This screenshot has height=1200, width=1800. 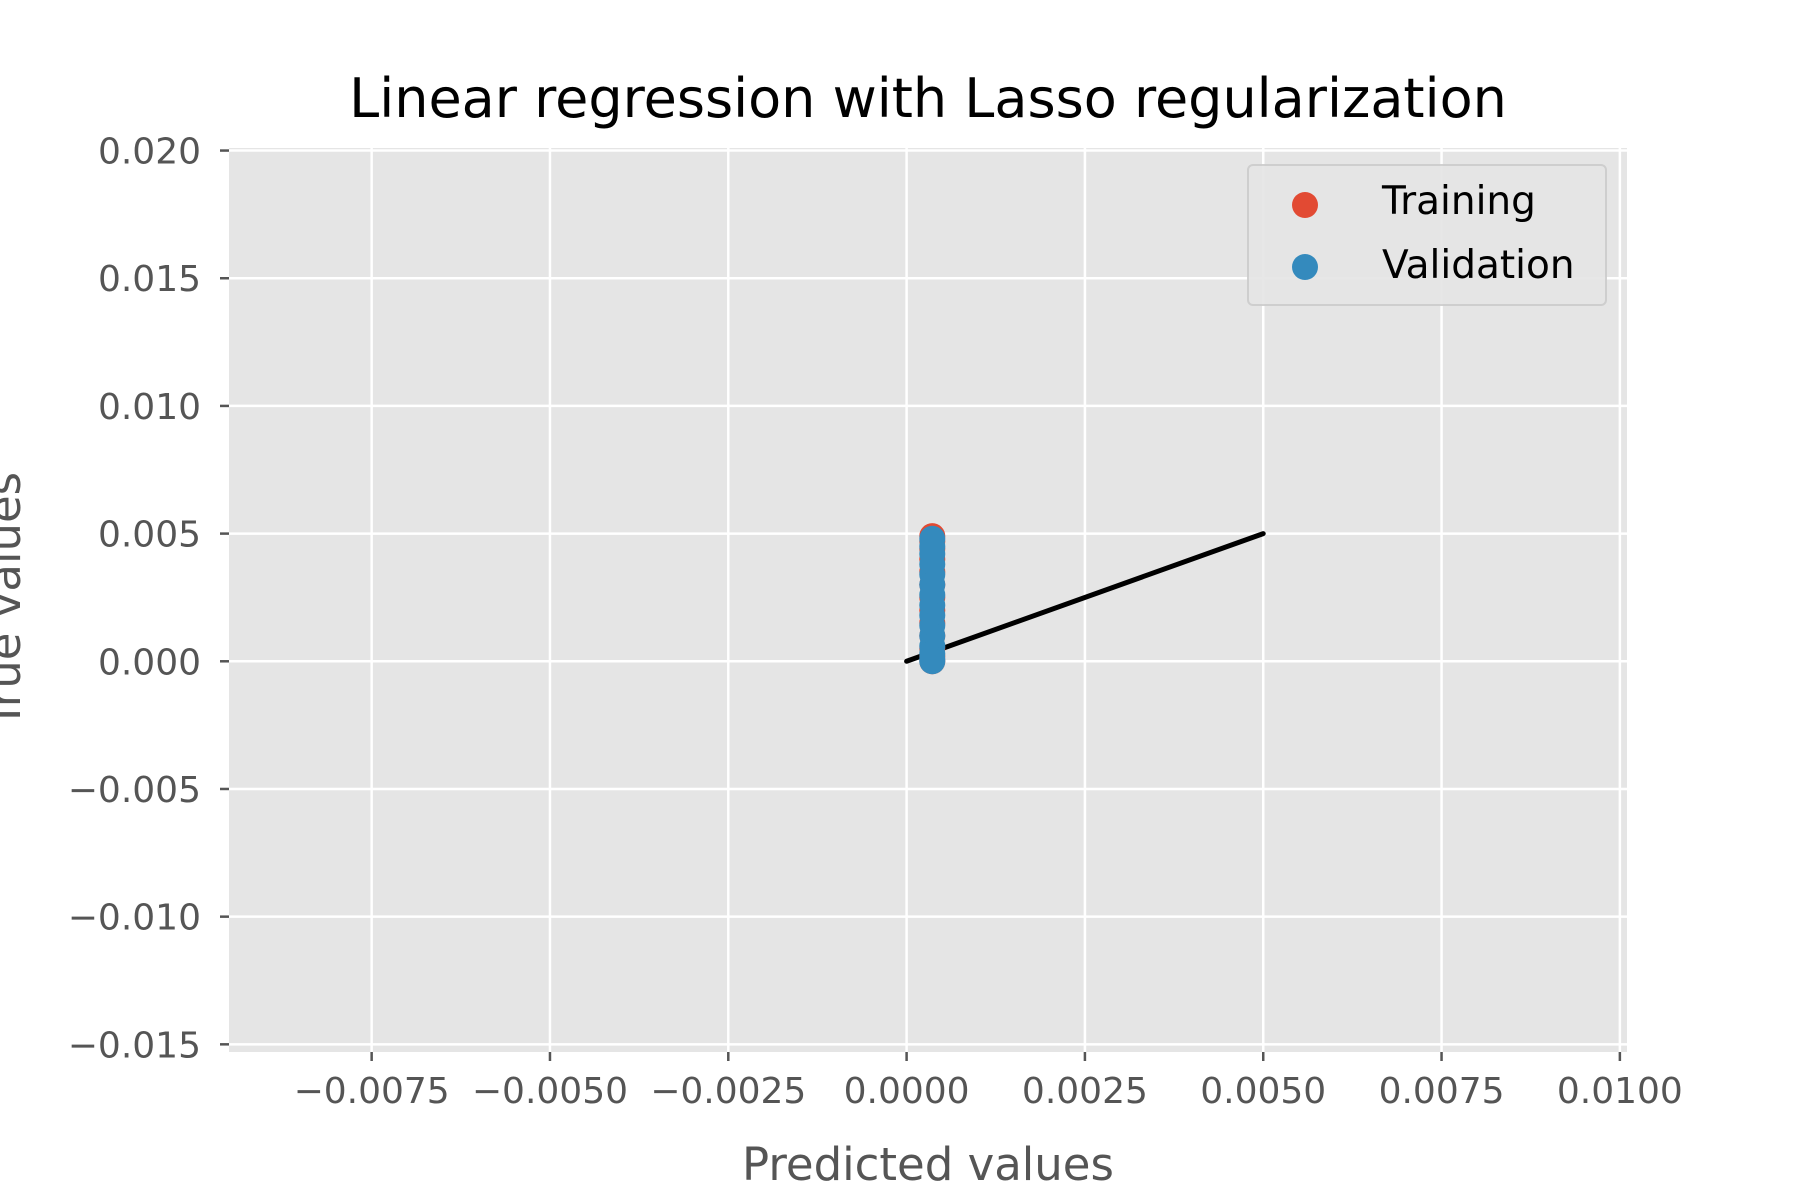 I want to click on x-tick-label: 0.0075, so click(x=1442, y=1091).